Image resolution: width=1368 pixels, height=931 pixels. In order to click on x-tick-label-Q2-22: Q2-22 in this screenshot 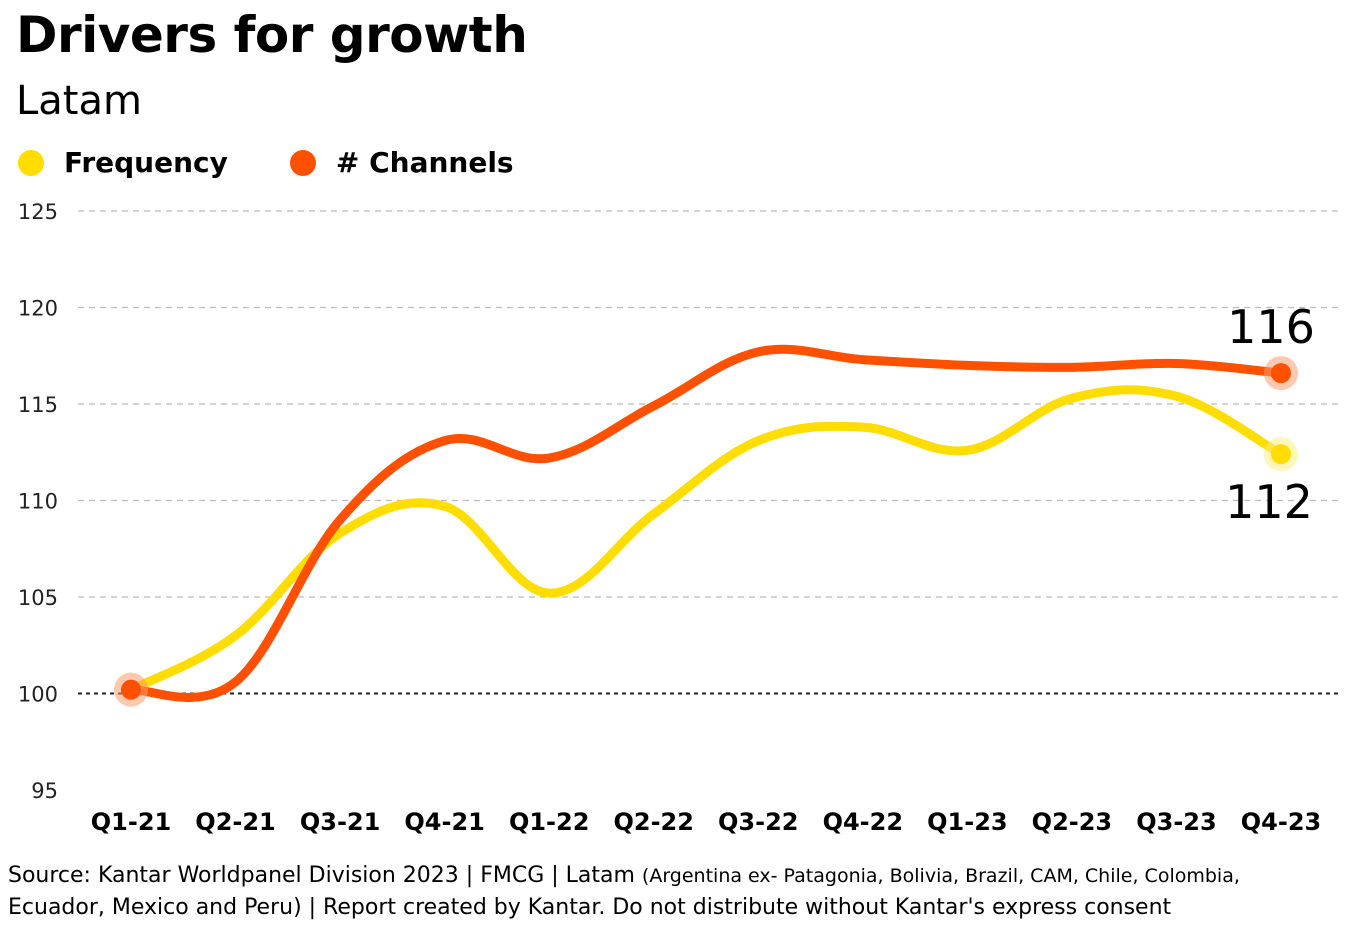, I will do `click(653, 822)`.